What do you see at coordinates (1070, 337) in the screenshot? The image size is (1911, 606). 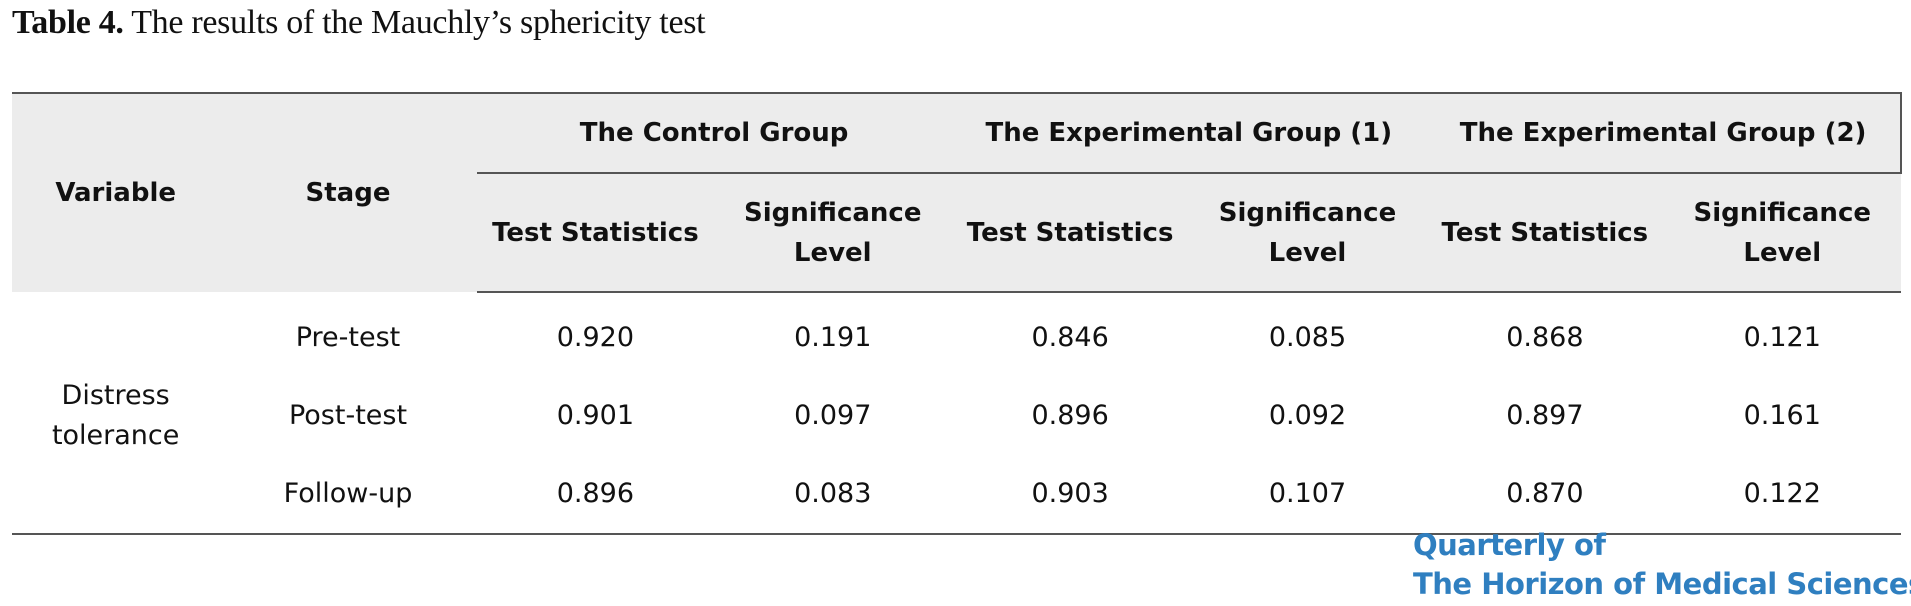 I see `value-cell: 0.846` at bounding box center [1070, 337].